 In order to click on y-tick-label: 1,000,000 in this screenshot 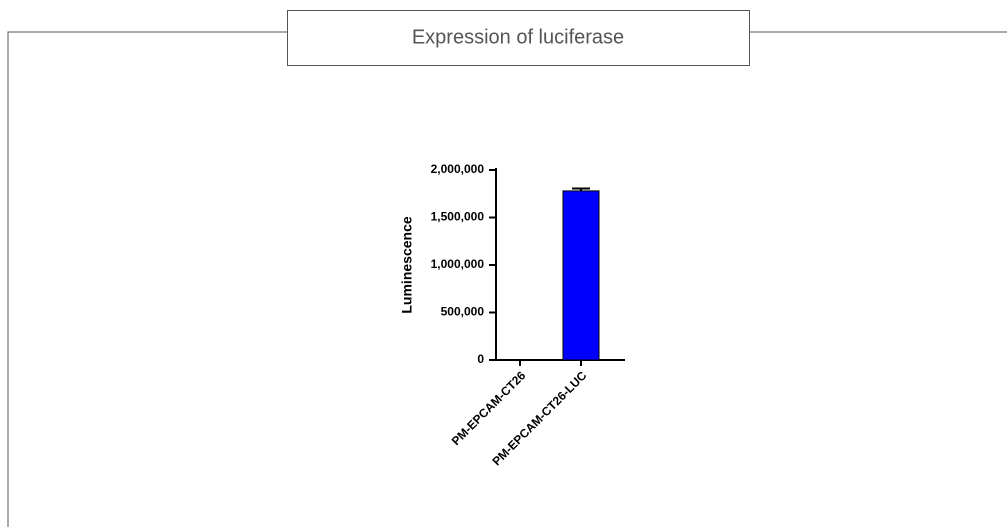, I will do `click(458, 264)`.